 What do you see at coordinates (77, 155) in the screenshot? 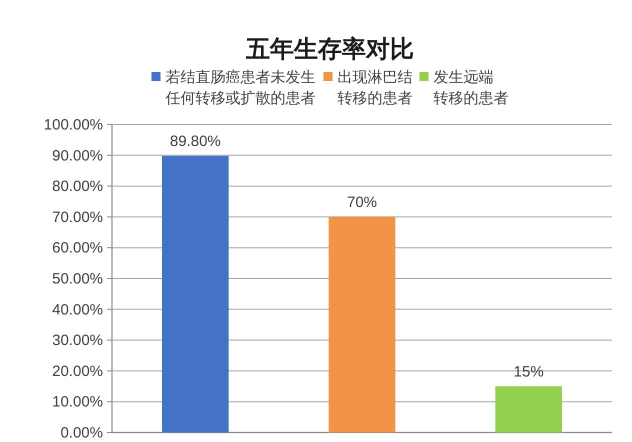
I see `ytick-label: 90.00%` at bounding box center [77, 155].